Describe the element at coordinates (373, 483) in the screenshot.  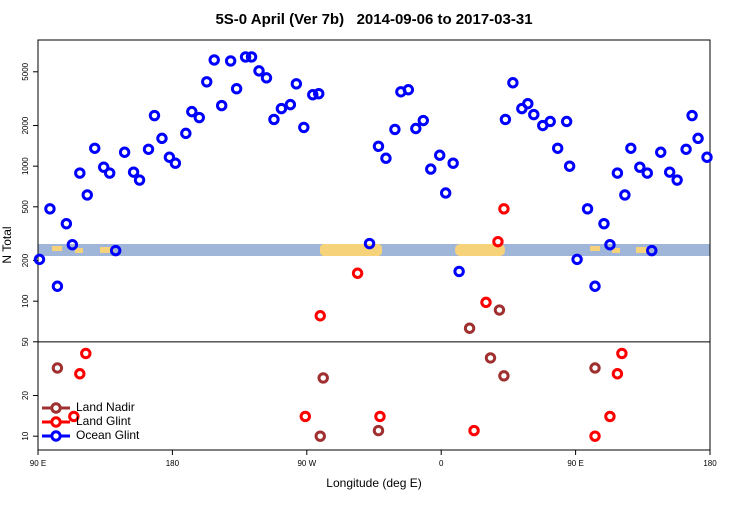
I see `x-axis-label: Longitude (deg E)` at that location.